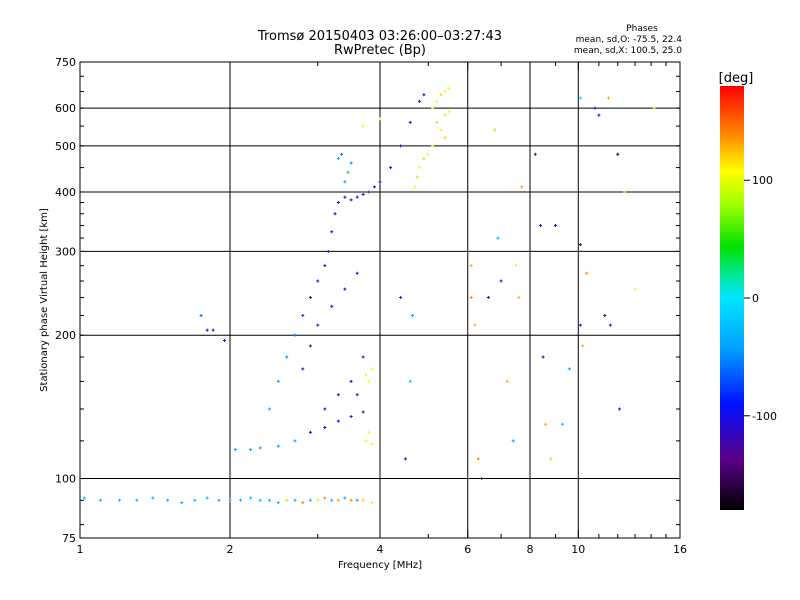 Image resolution: width=800 pixels, height=600 pixels. What do you see at coordinates (578, 549) in the screenshot?
I see `x-tick-label: 10` at bounding box center [578, 549].